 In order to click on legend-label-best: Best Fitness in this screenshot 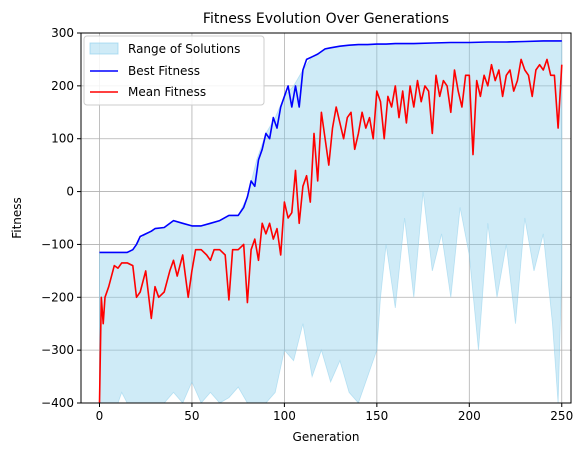, I will do `click(164, 71)`.